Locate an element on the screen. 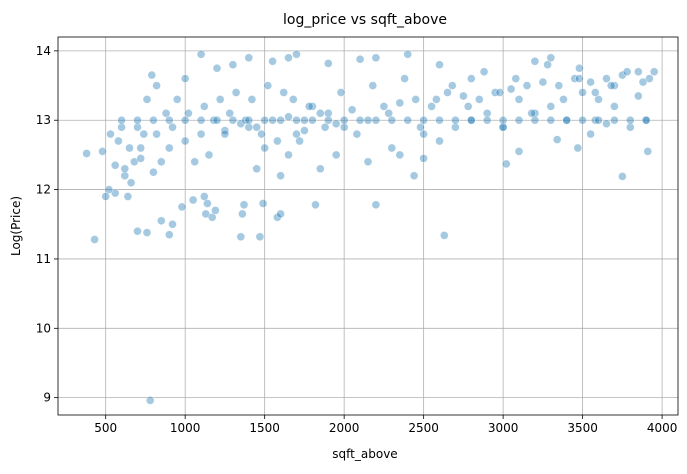 This screenshot has width=687, height=474. x-tick-label: 2000 is located at coordinates (344, 428).